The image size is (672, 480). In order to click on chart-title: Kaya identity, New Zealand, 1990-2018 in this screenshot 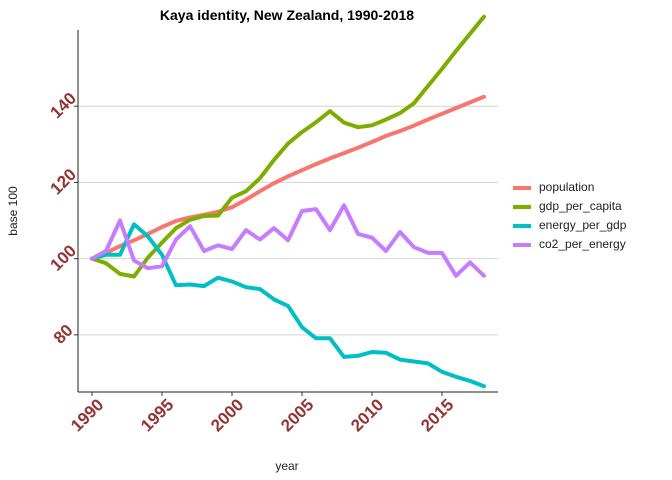, I will do `click(287, 15)`.